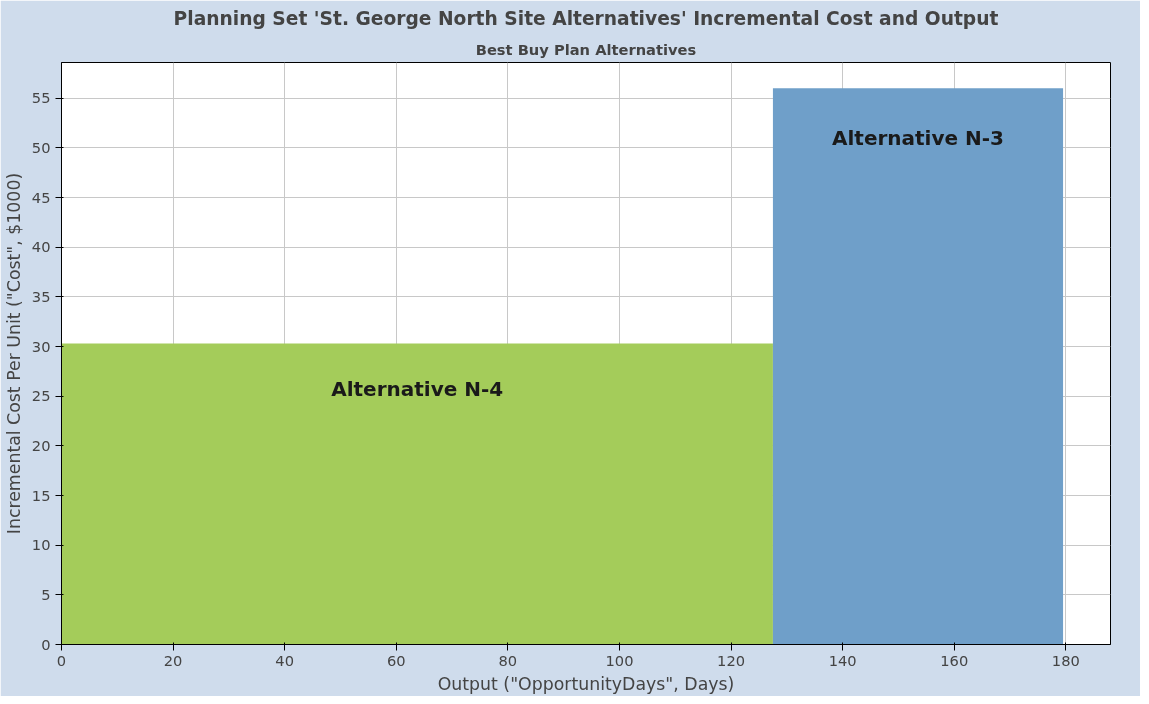  I want to click on y-axis-title: Incremental Cost Per Unit ("Cost", $1000), so click(13, 353).